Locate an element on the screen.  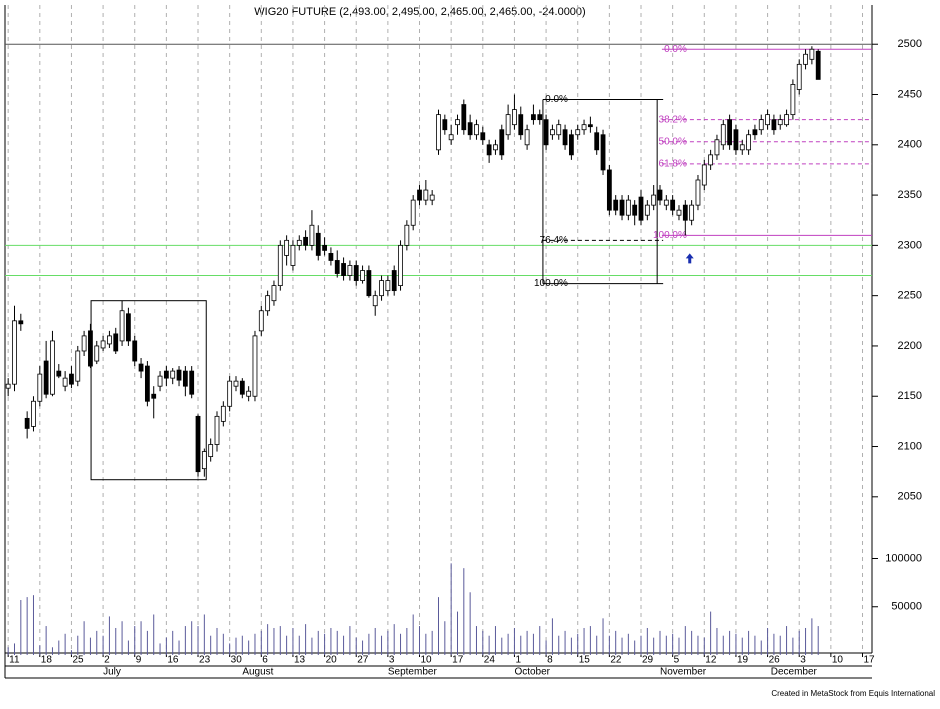
y-tick-label: 2300 is located at coordinates (910, 245).